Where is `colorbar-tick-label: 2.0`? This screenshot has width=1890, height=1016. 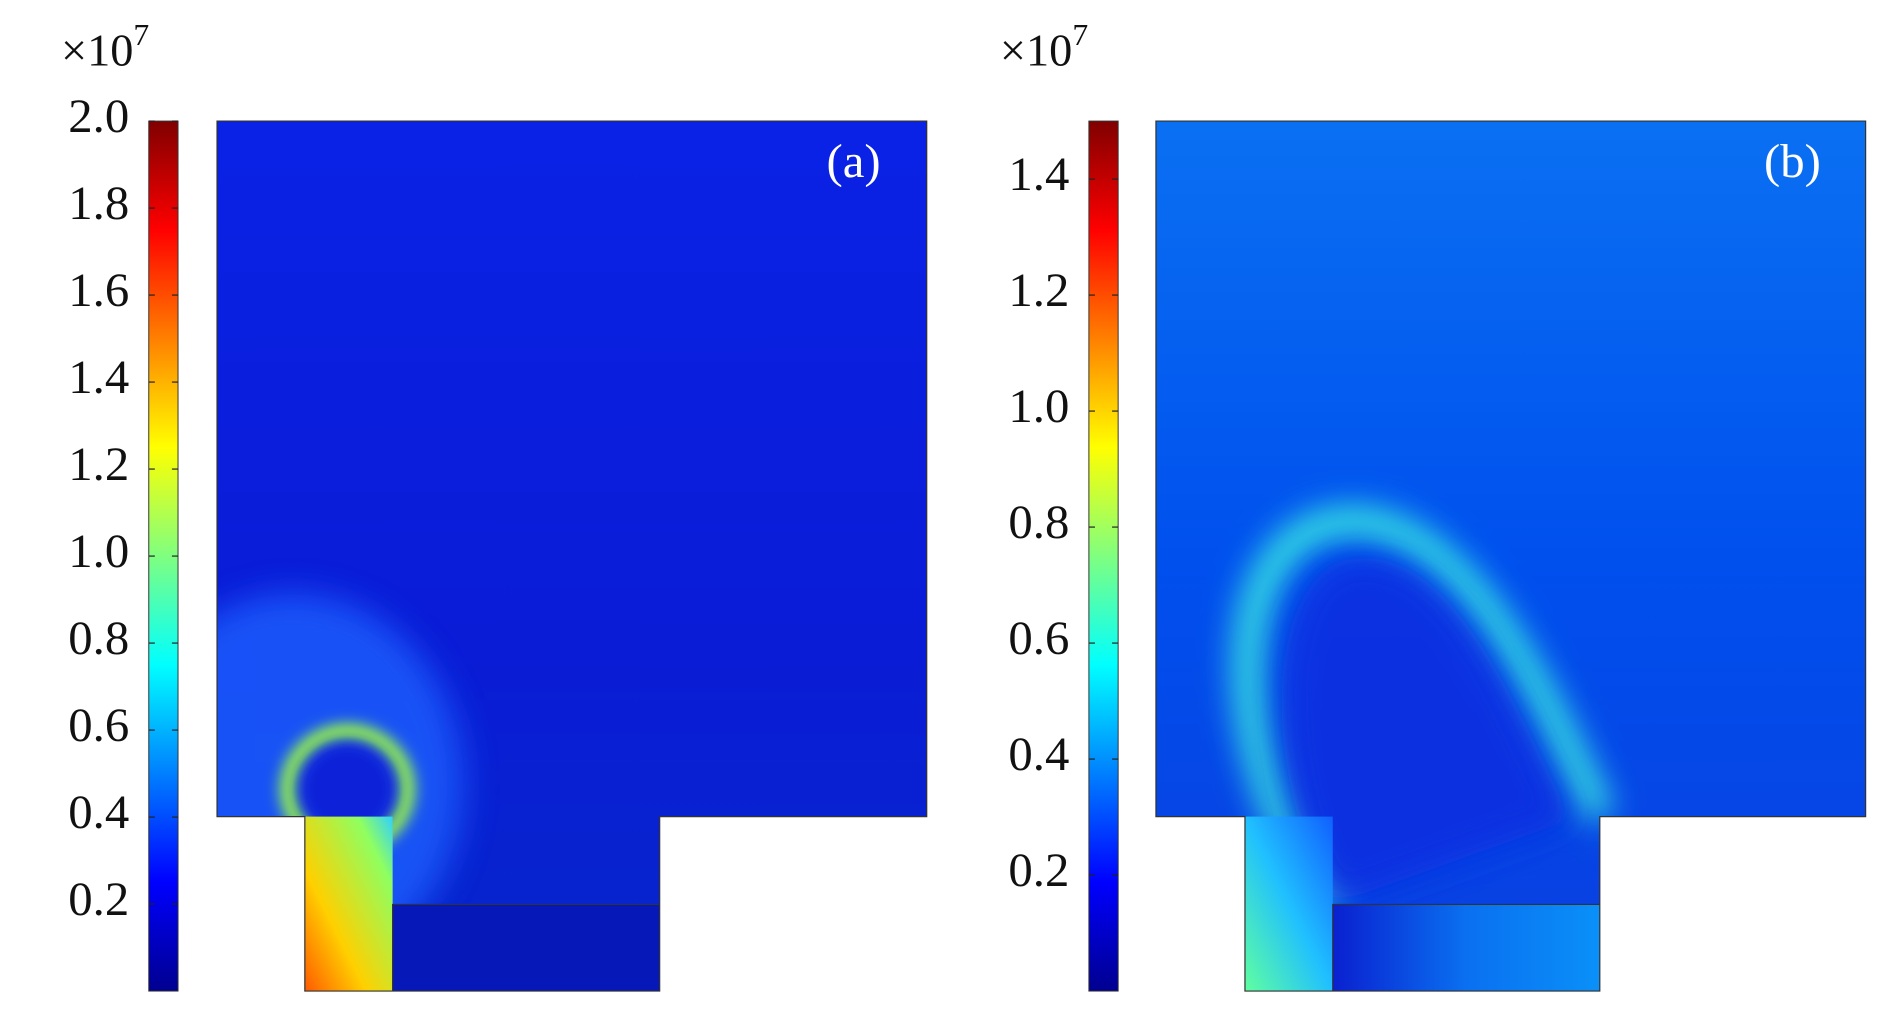
colorbar-tick-label: 2.0 is located at coordinates (98, 117).